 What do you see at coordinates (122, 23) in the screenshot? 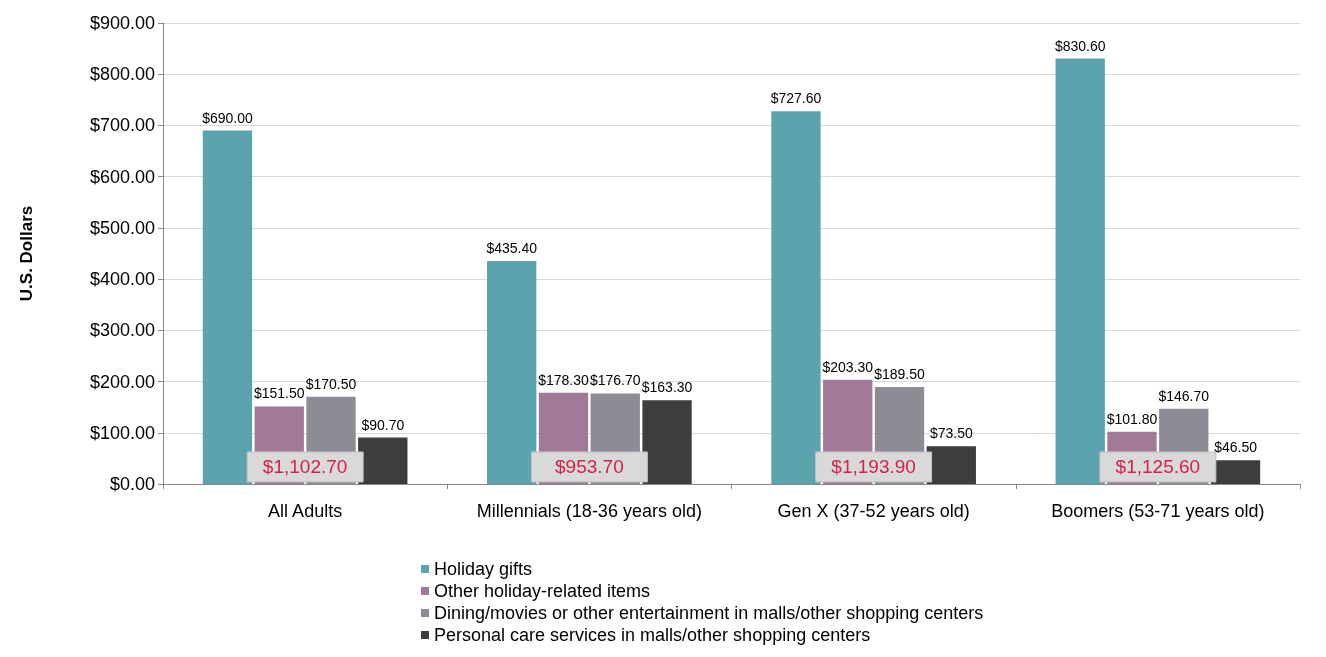
I see `y-tick-label: $900.00` at bounding box center [122, 23].